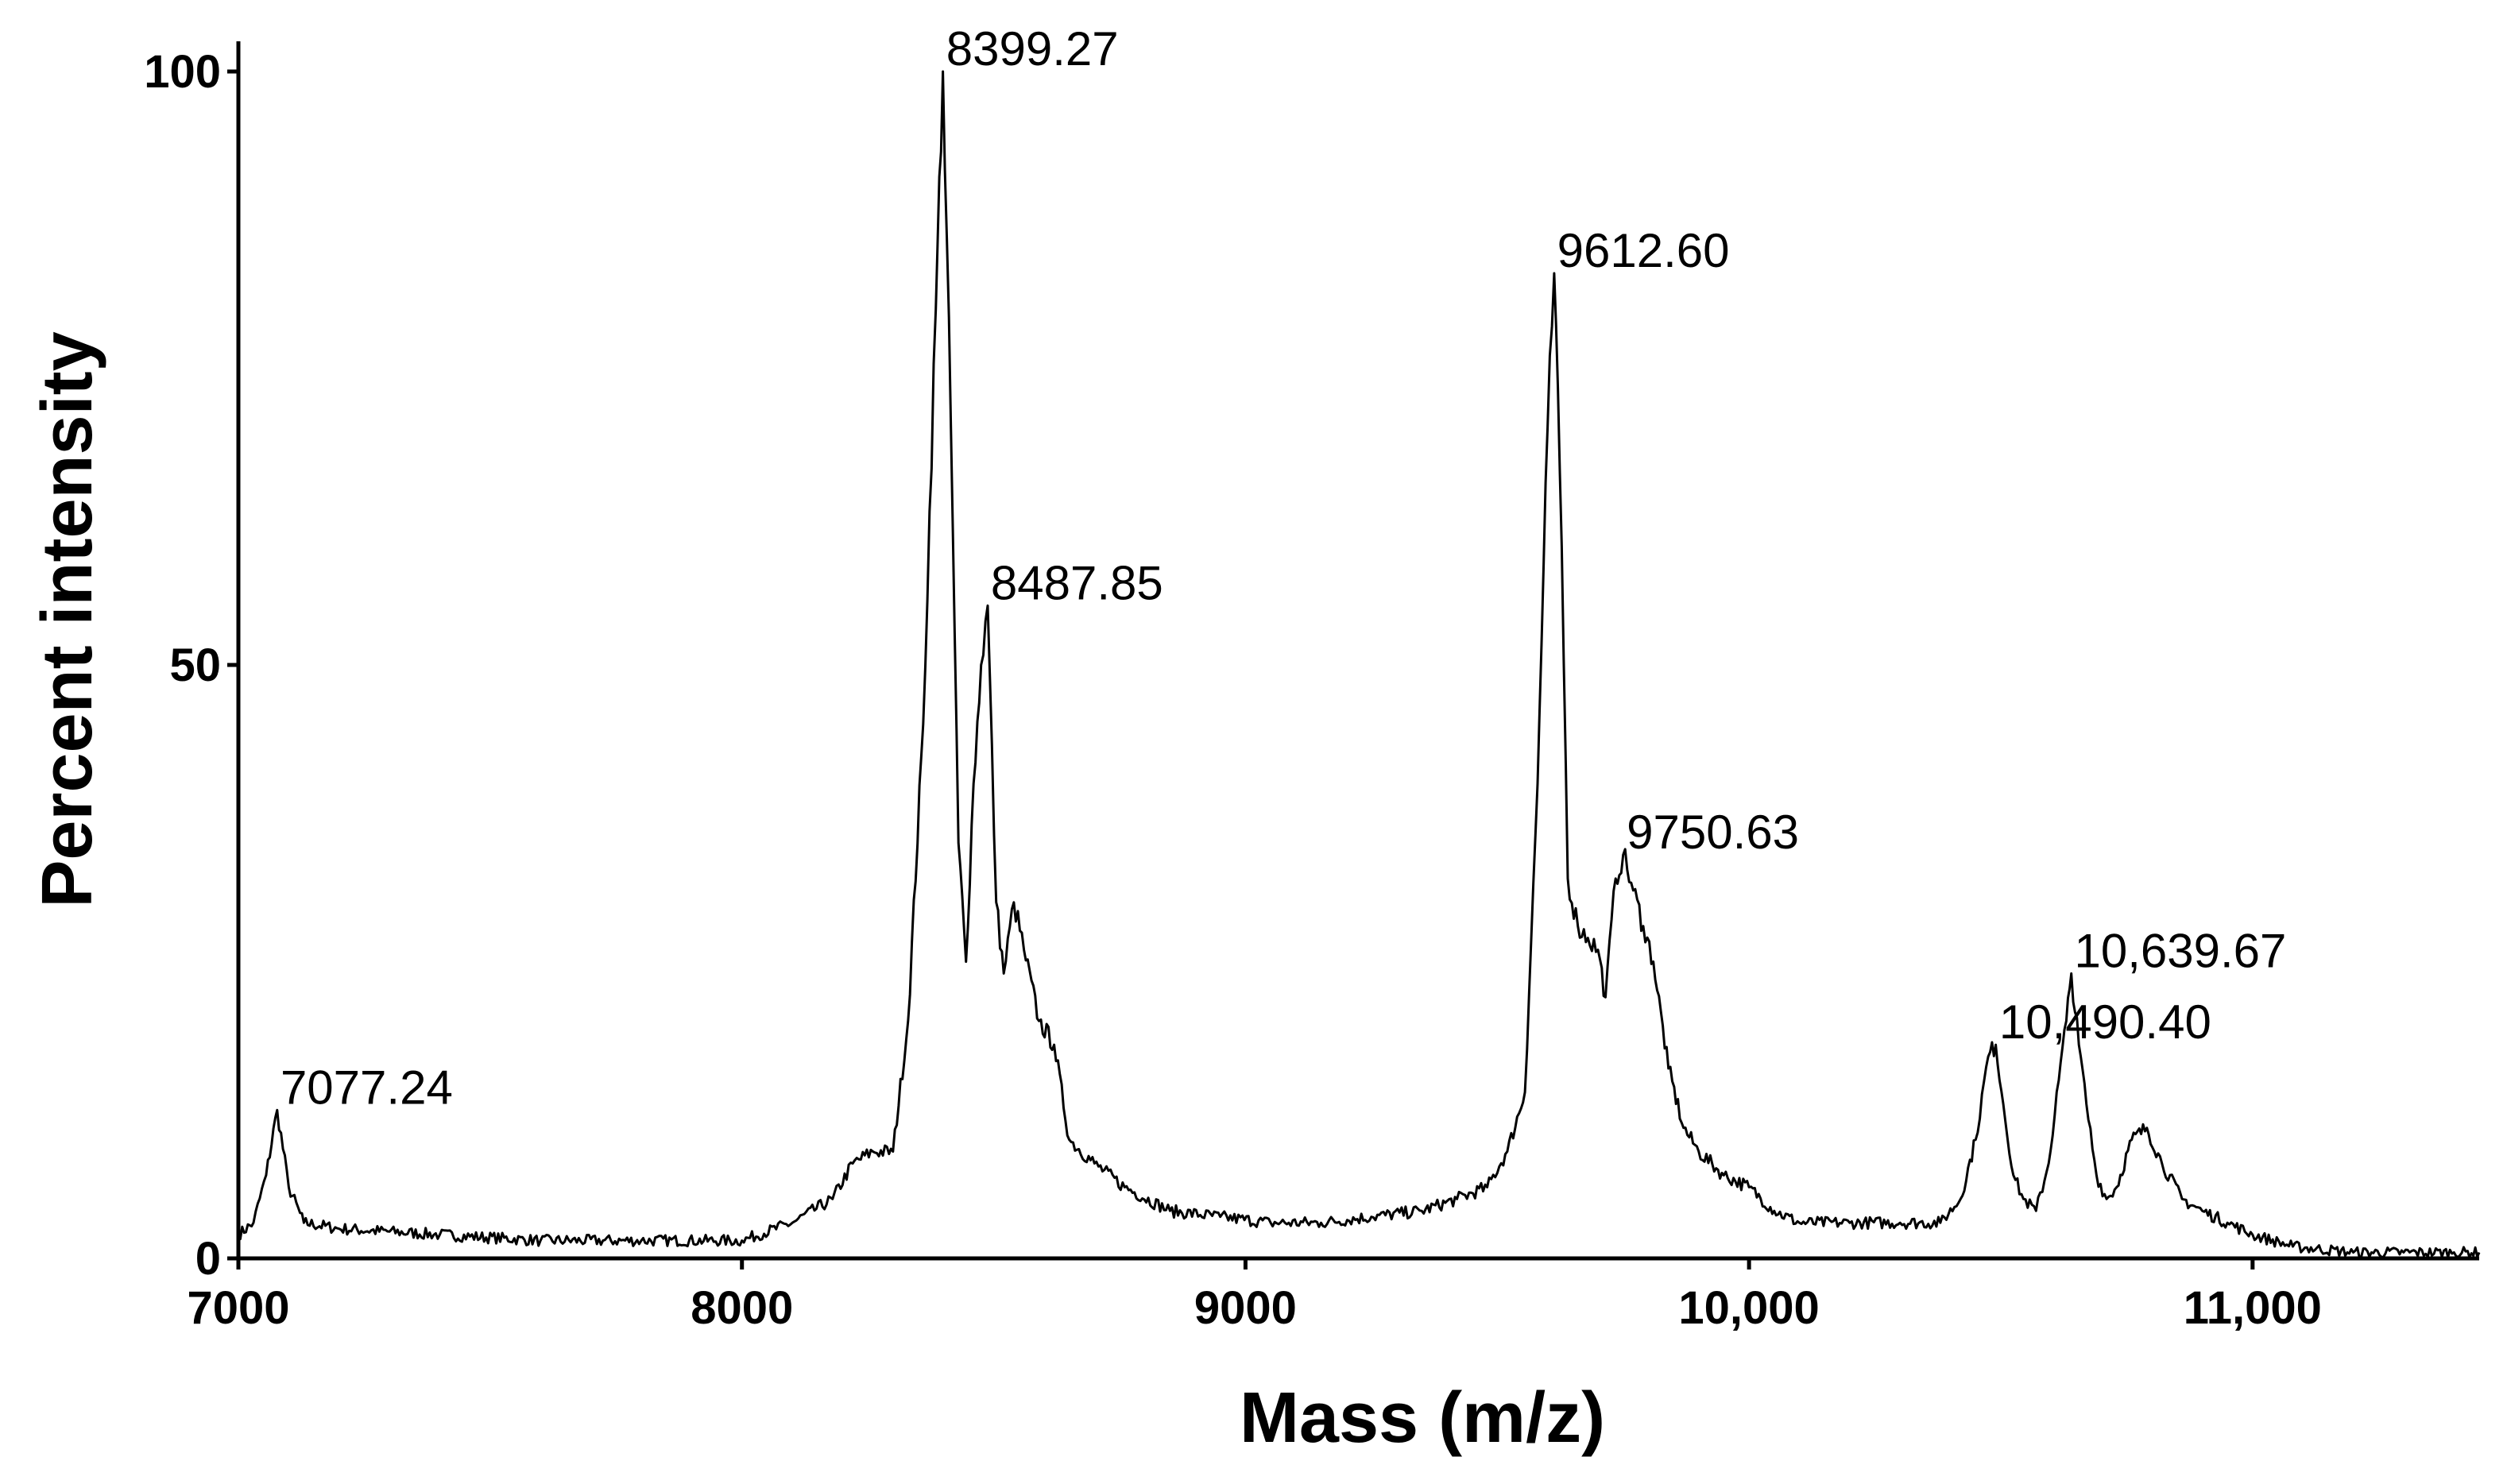  I want to click on y-tick-label: 100, so click(182, 72).